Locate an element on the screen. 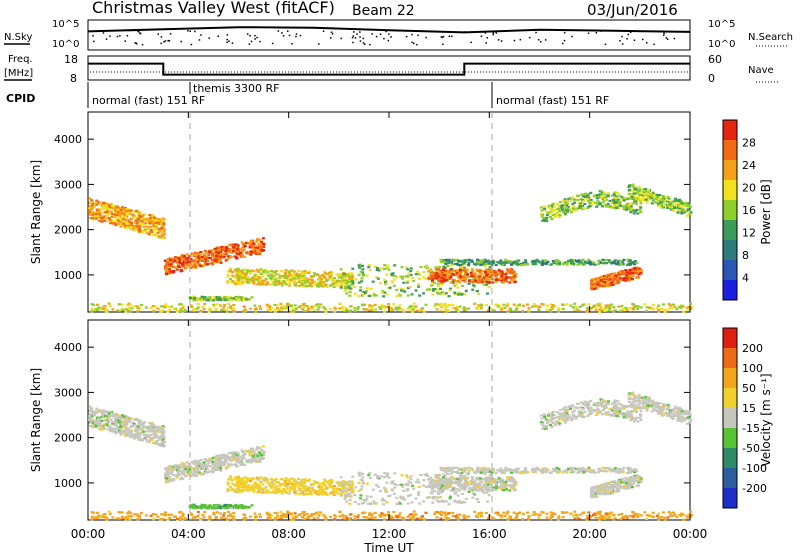 This screenshot has height=554, width=800. colorbar-tick: 16 is located at coordinates (749, 210).